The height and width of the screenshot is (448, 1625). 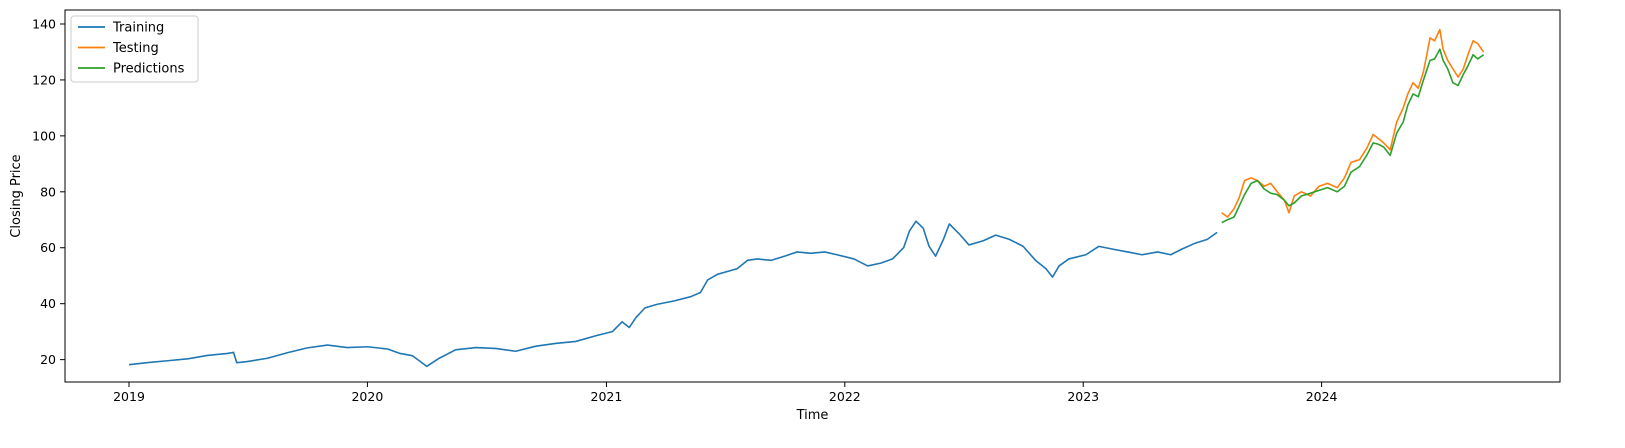 I want to click on y-tick-label: 140, so click(x=44, y=23).